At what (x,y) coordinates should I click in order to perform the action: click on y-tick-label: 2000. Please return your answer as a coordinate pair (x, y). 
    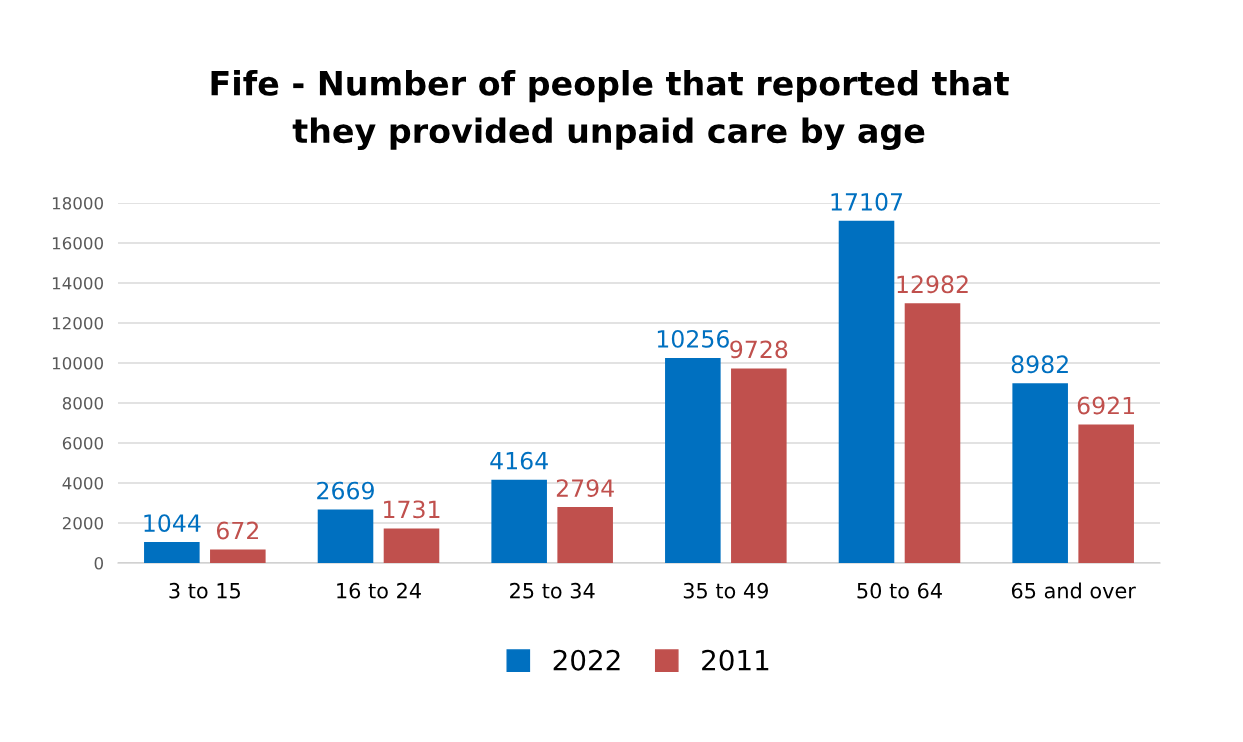
    Looking at the image, I should click on (82, 523).